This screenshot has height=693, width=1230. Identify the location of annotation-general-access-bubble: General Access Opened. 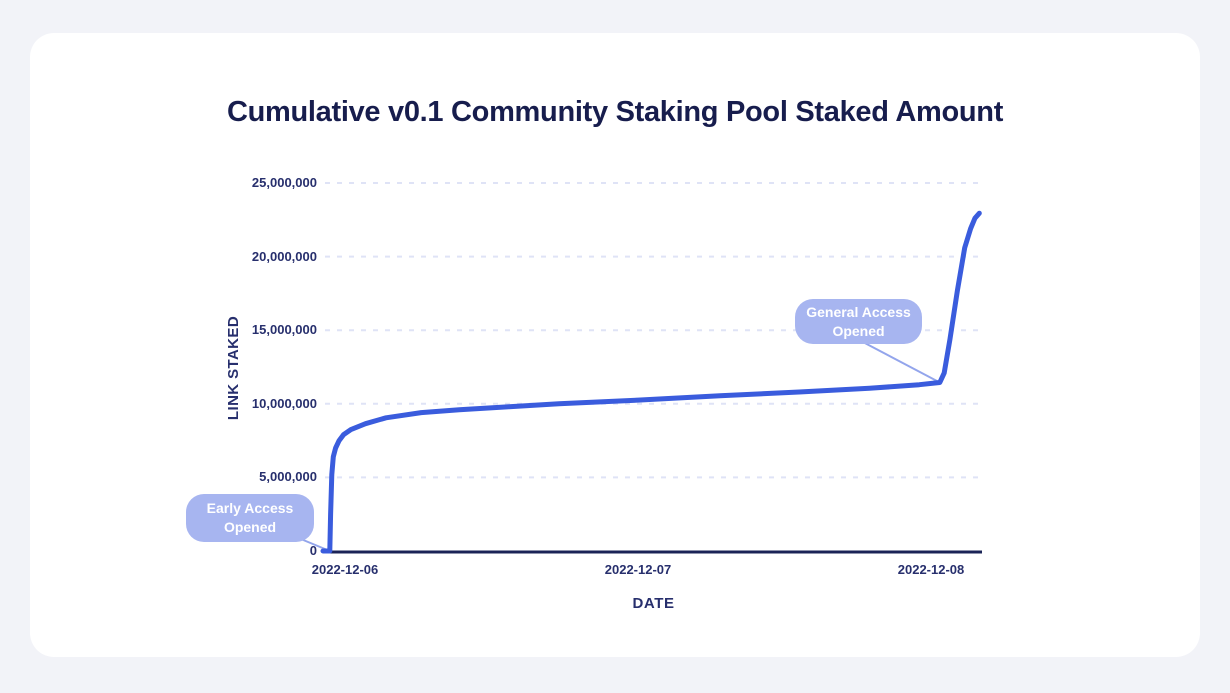
(858, 321).